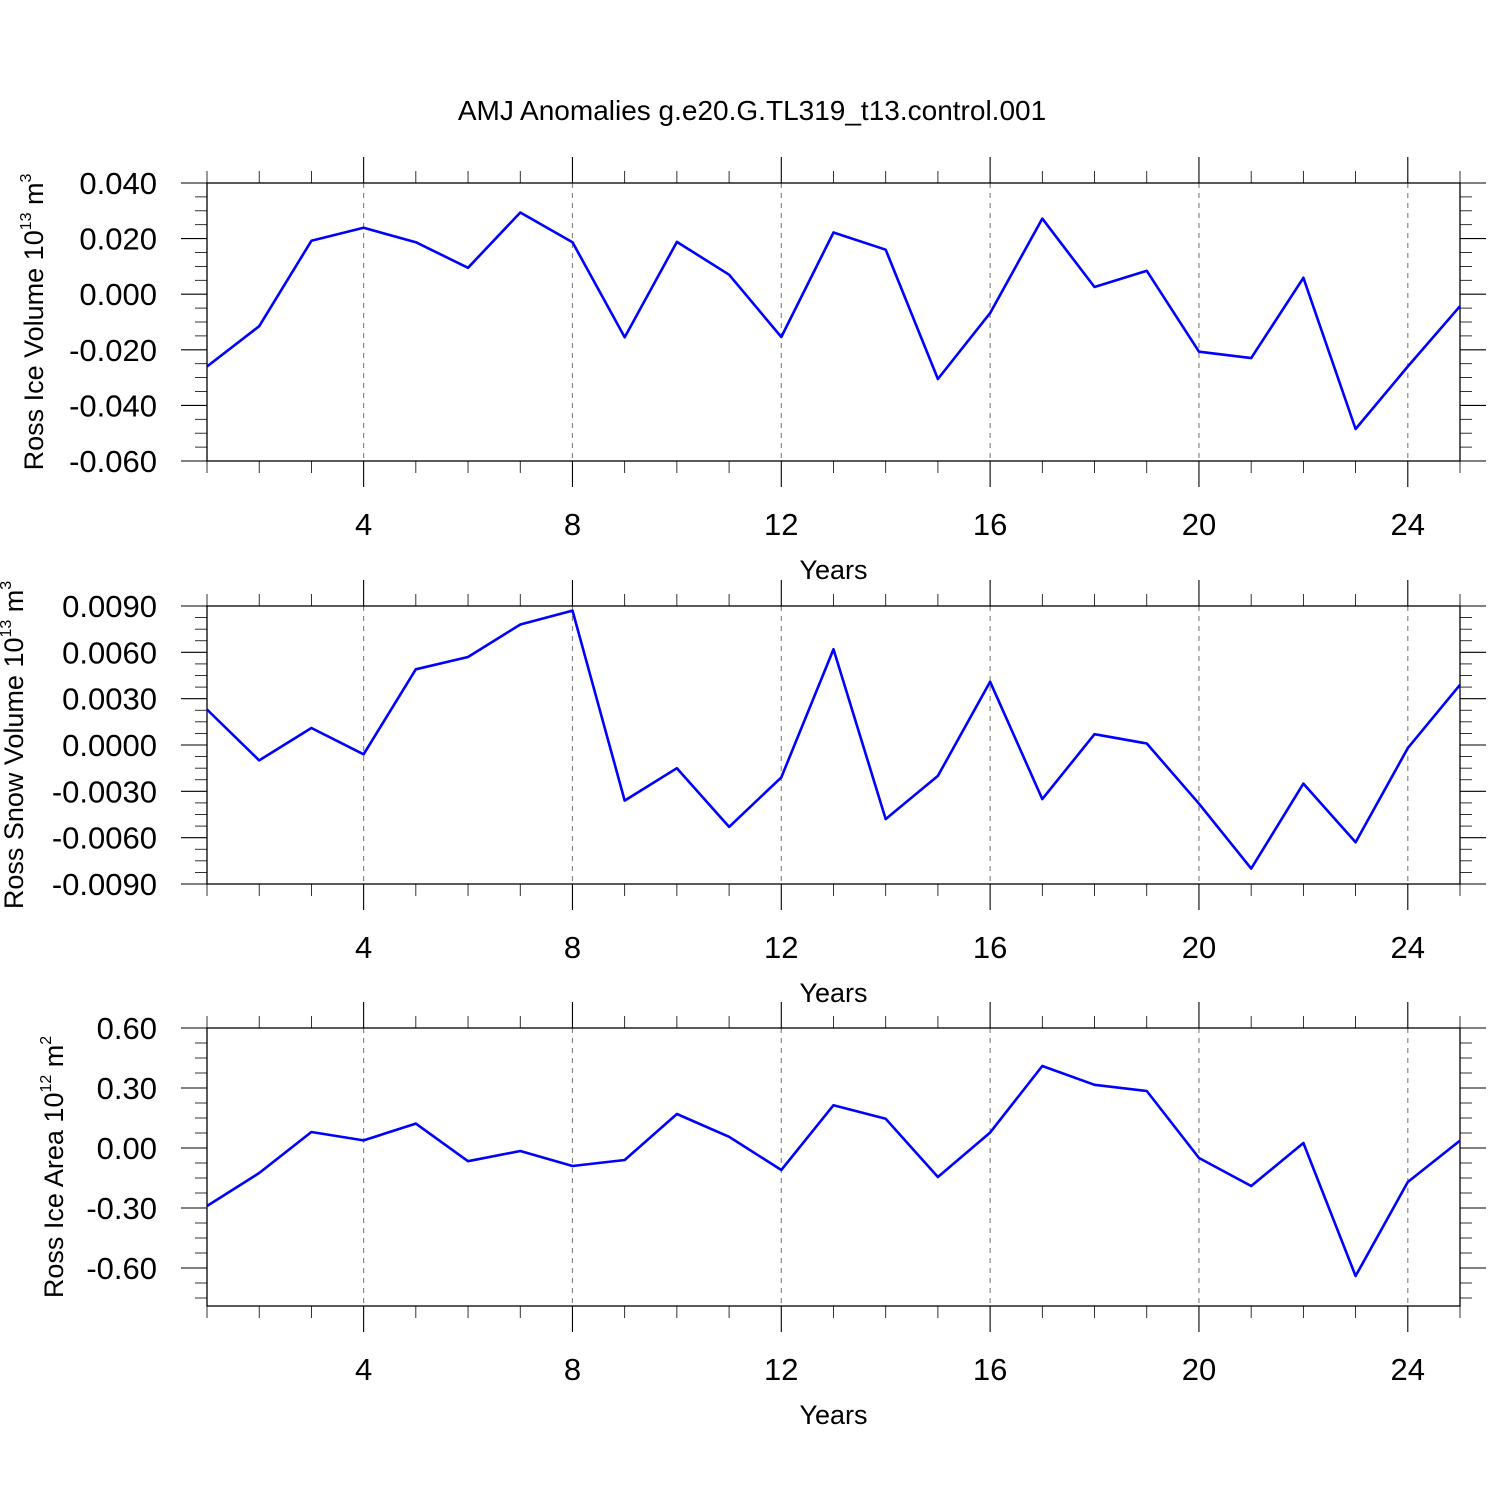 Image resolution: width=1500 pixels, height=1500 pixels. Describe the element at coordinates (109, 652) in the screenshot. I see `y-tick-label: 0.0060` at that location.